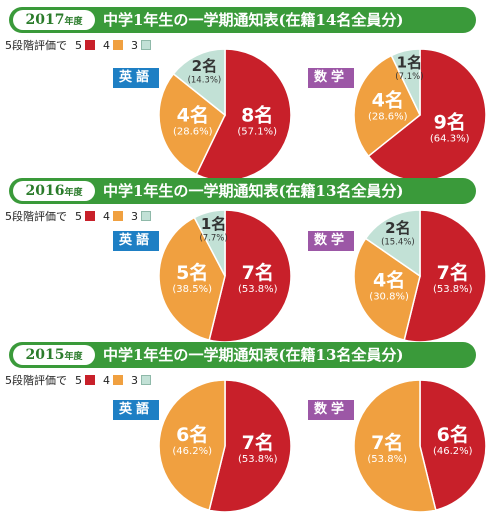 This screenshot has width=500, height=516. What do you see at coordinates (257, 114) in the screenshot?
I see `slice-count-label: 8名` at bounding box center [257, 114].